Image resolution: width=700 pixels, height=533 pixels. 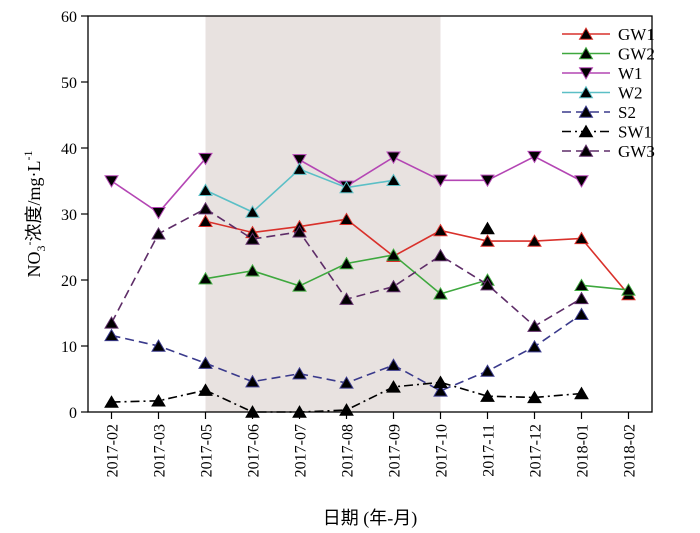 I want to click on y-axis-title: NO3-浓度/mg·L-1, so click(x=34, y=214).